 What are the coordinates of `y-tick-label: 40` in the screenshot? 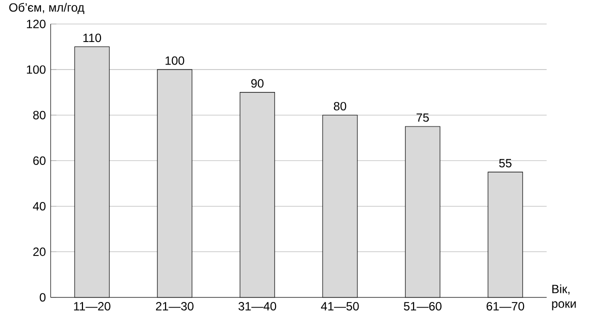 It's located at (39, 206).